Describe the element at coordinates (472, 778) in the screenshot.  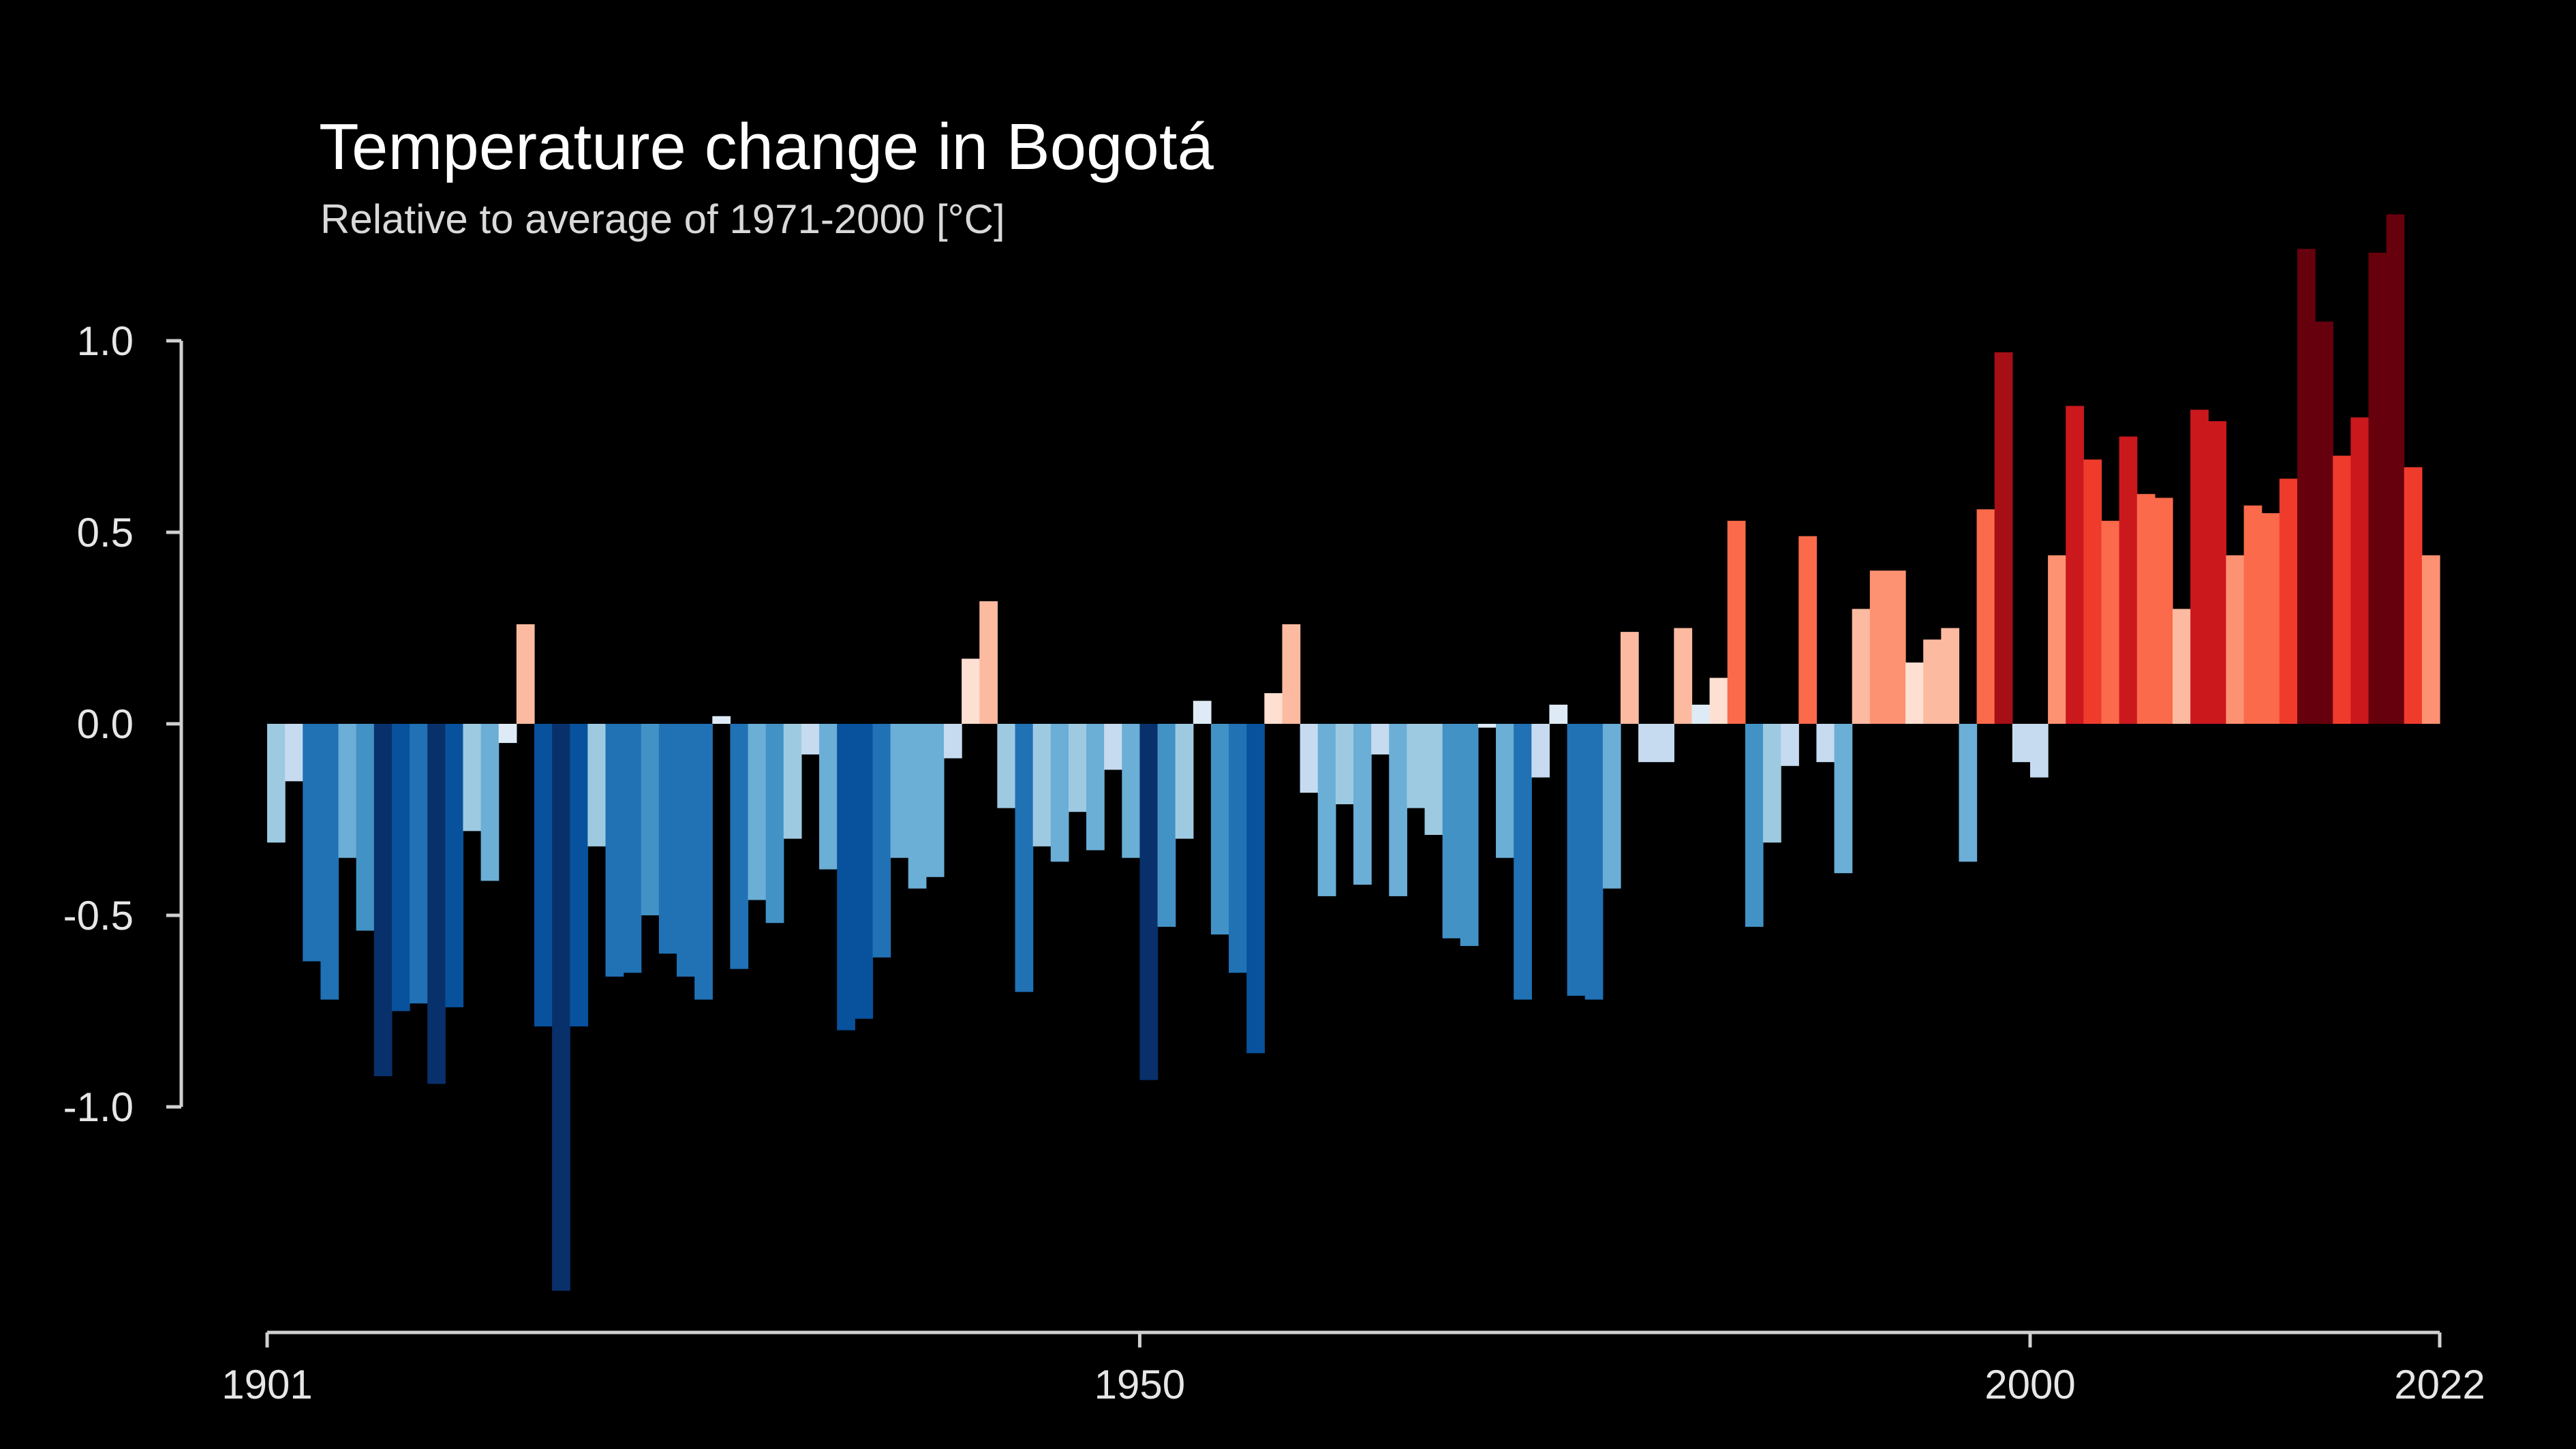
I see `bar-1912` at that location.